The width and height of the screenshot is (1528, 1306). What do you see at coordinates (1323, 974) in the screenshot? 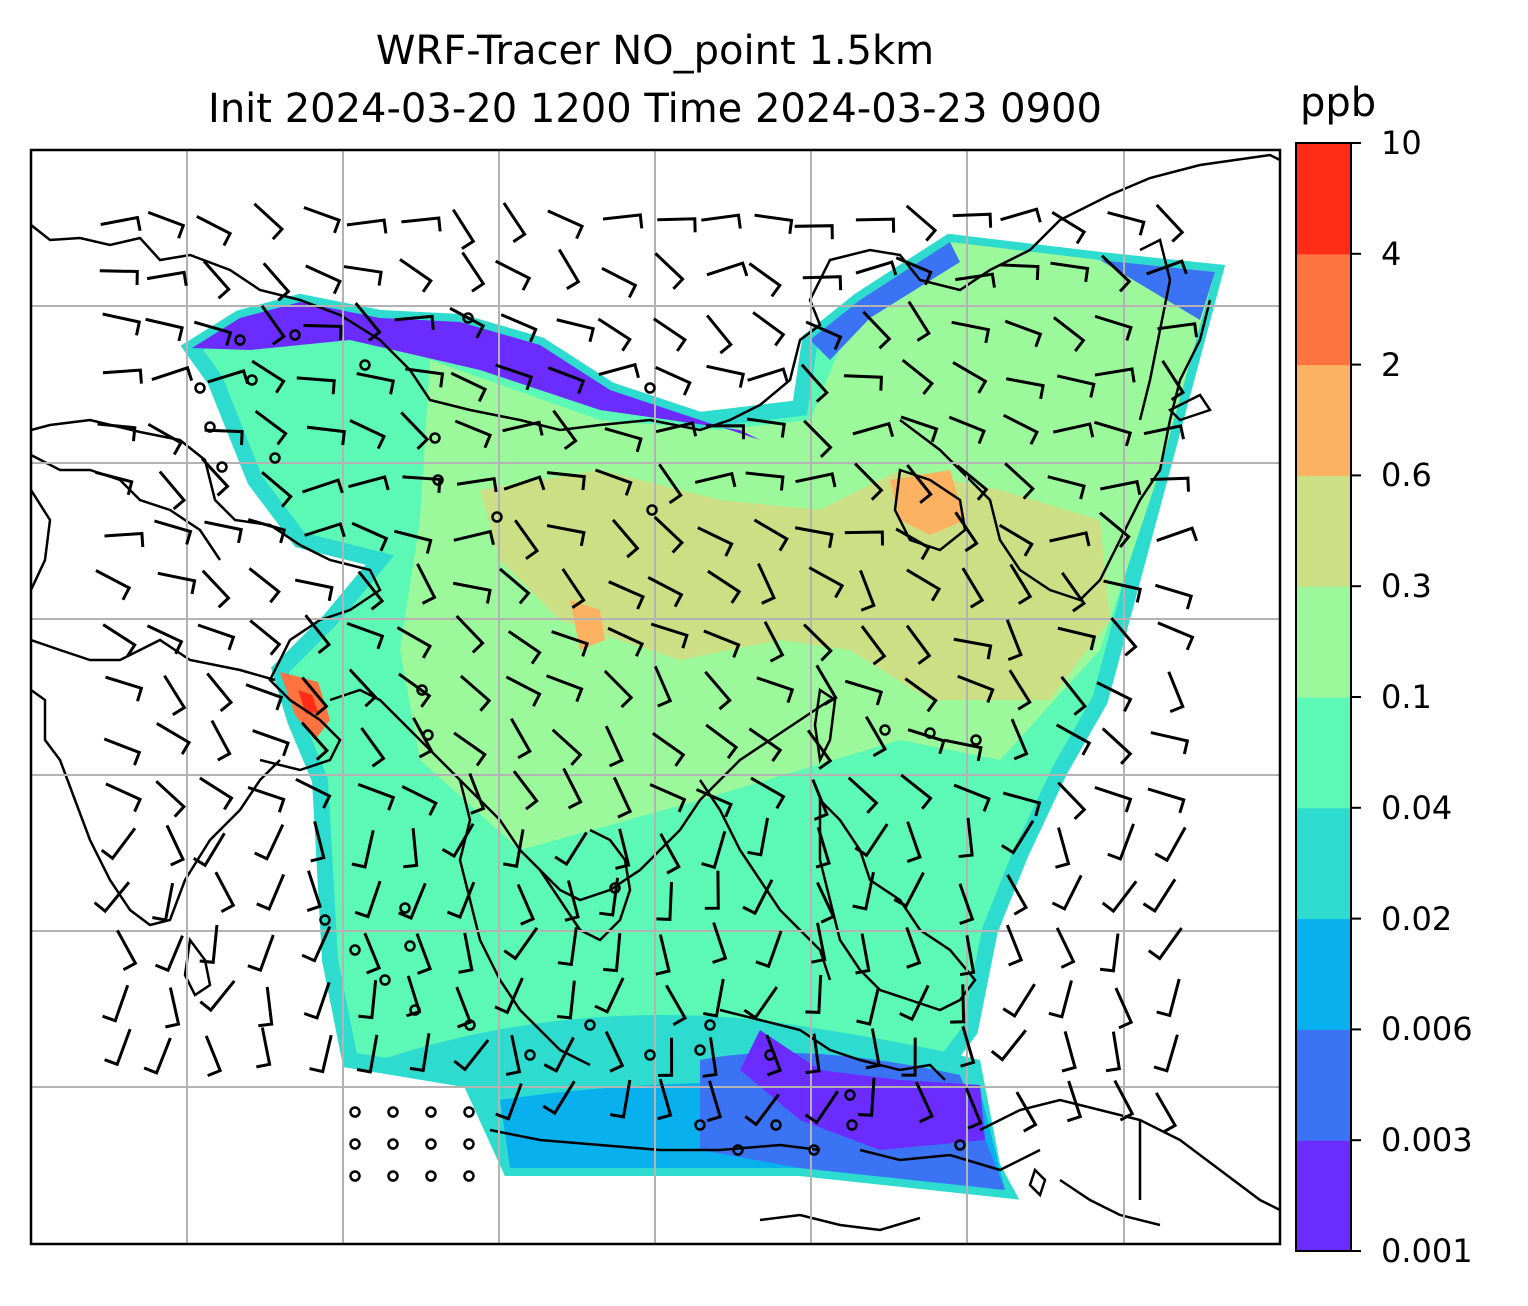
I see `colorbar-segment` at bounding box center [1323, 974].